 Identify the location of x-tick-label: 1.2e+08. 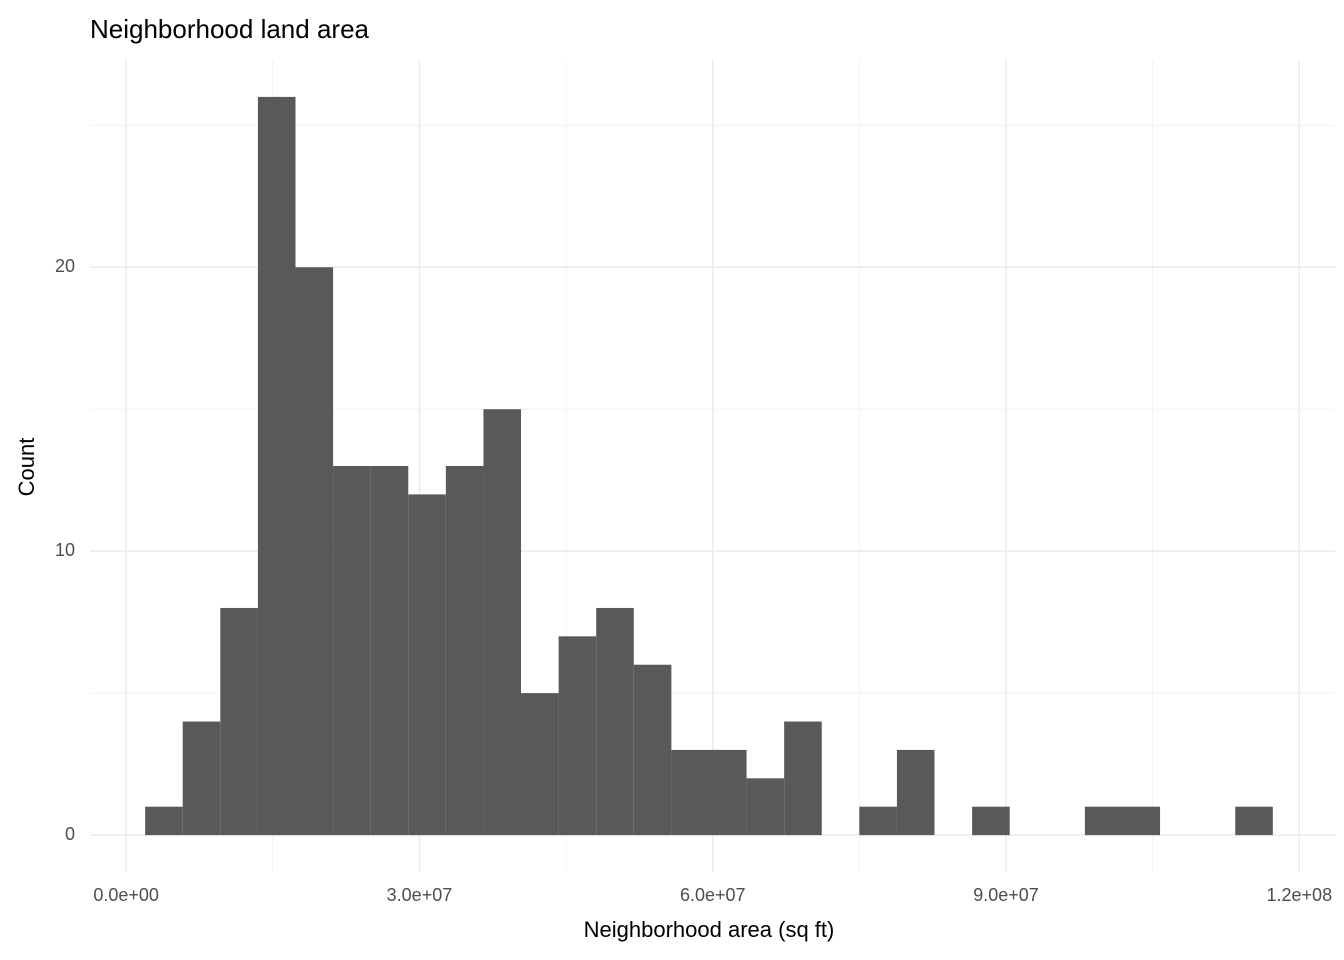
(1300, 895).